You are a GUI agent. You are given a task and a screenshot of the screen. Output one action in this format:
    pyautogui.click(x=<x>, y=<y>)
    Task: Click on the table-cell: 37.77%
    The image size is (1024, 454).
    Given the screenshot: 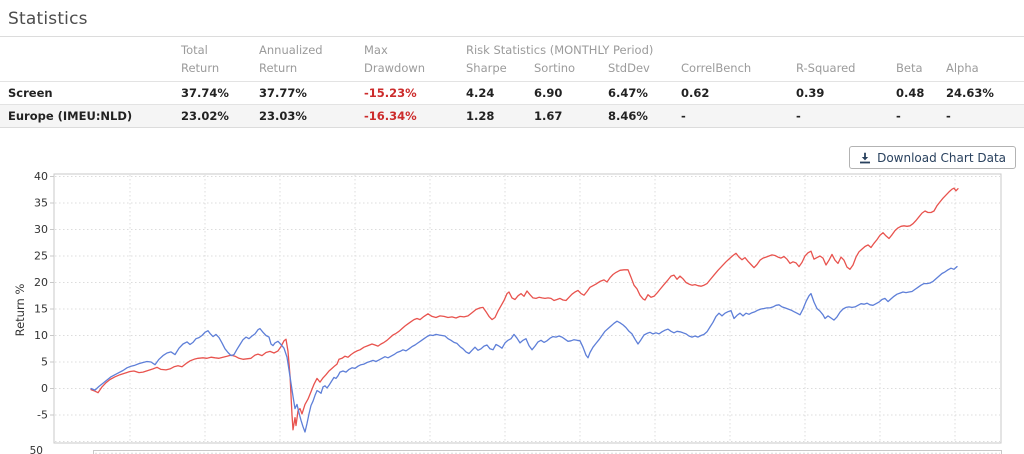 What is the action you would take?
    pyautogui.click(x=307, y=93)
    